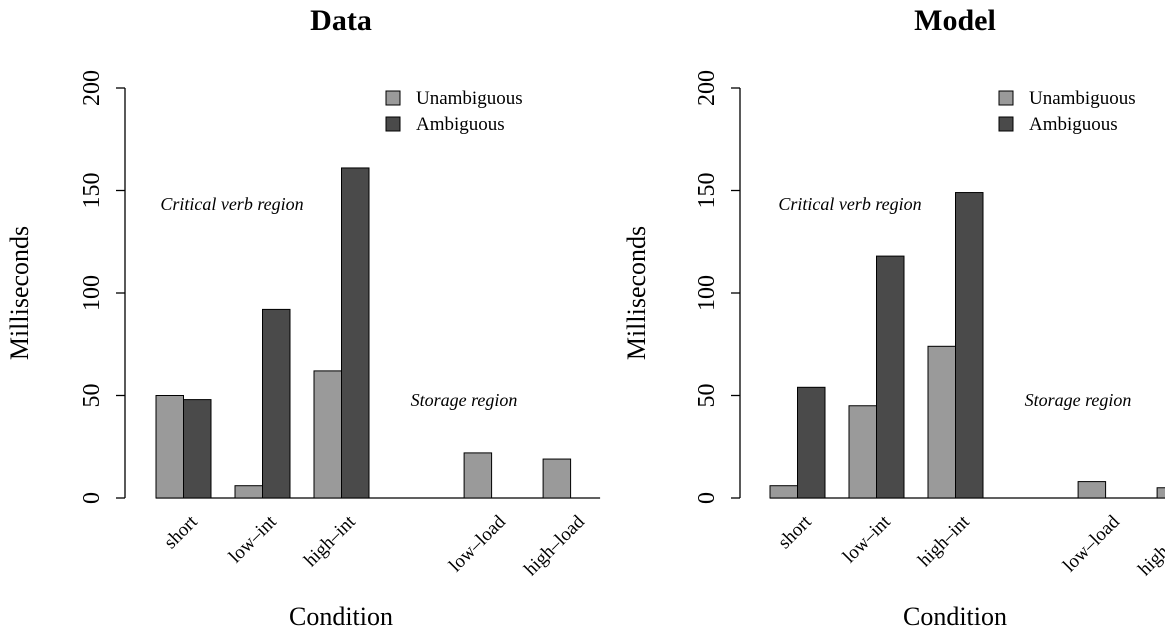 The width and height of the screenshot is (1165, 633). What do you see at coordinates (955, 20) in the screenshot?
I see `chart-title: Model` at bounding box center [955, 20].